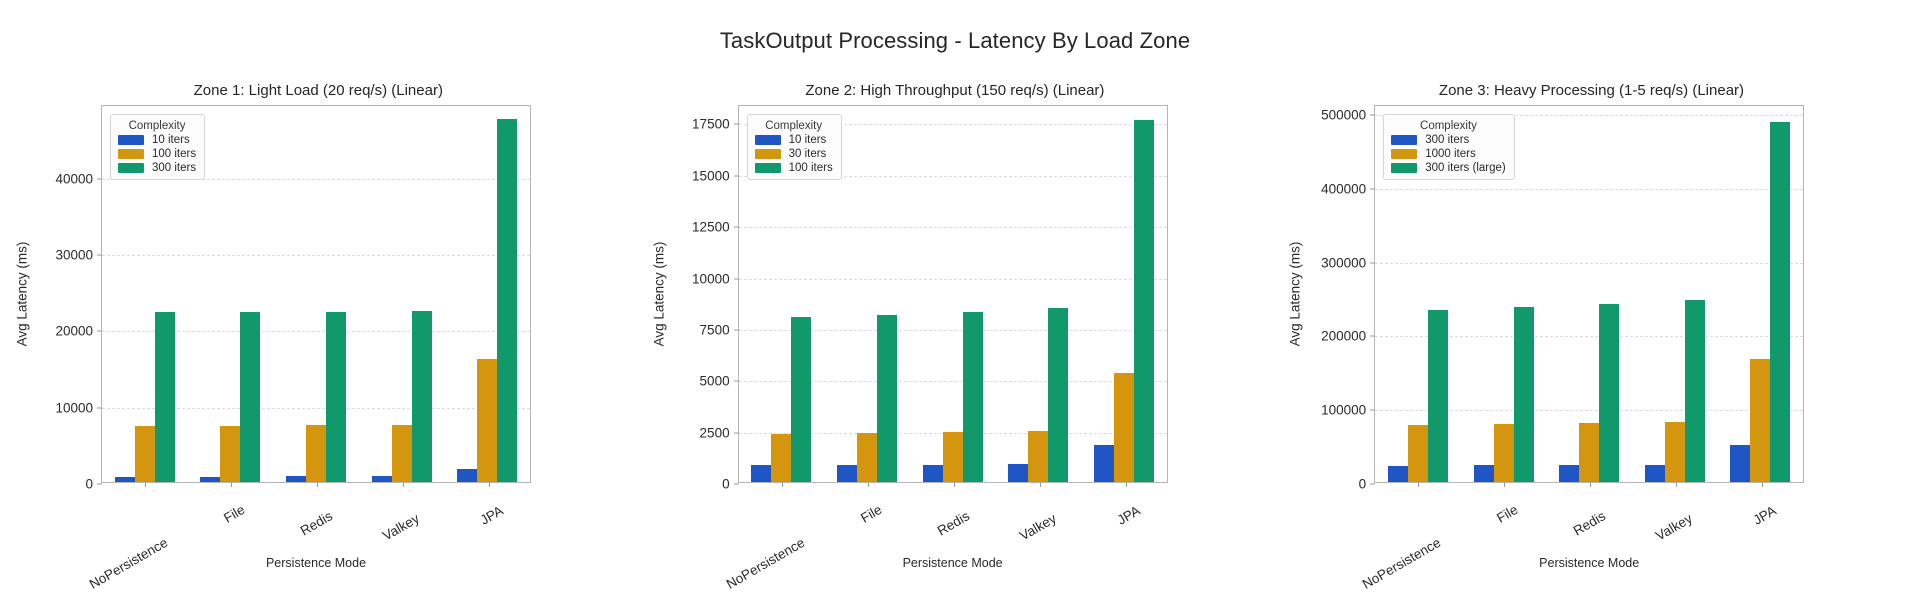 The image size is (1910, 601). What do you see at coordinates (1344, 263) in the screenshot?
I see `y-tick-label: 300000` at bounding box center [1344, 263].